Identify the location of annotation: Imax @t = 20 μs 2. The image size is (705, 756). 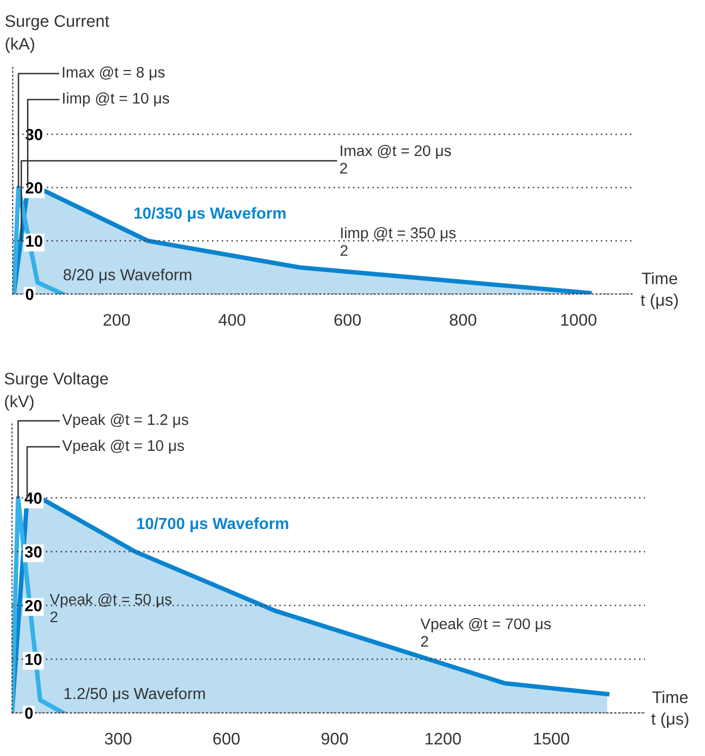
(395, 159).